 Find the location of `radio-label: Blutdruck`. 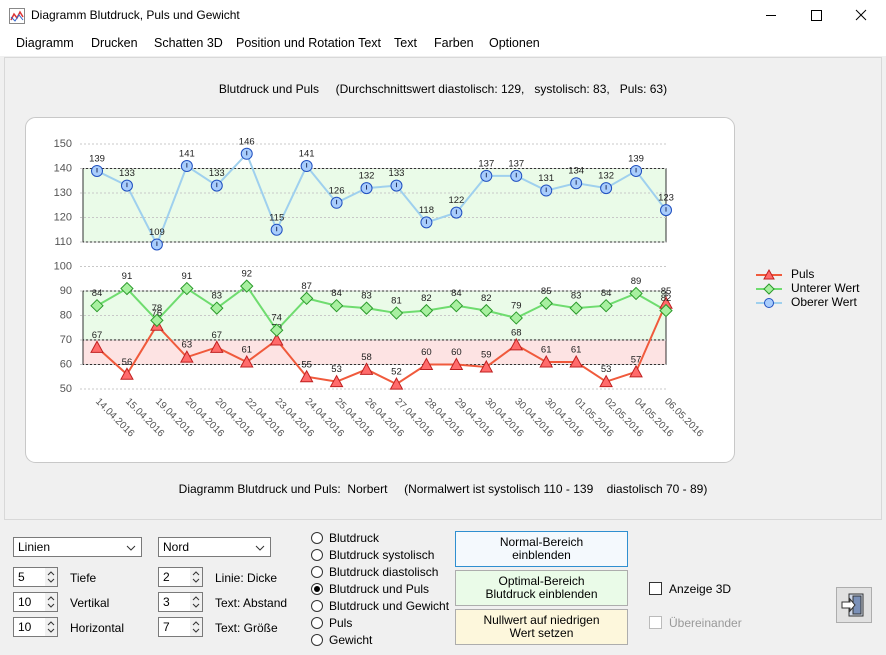

radio-label: Blutdruck is located at coordinates (354, 538).